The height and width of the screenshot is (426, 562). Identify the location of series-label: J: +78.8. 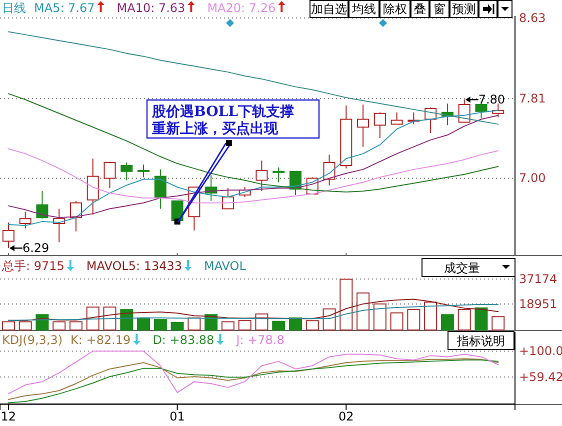
(259, 340).